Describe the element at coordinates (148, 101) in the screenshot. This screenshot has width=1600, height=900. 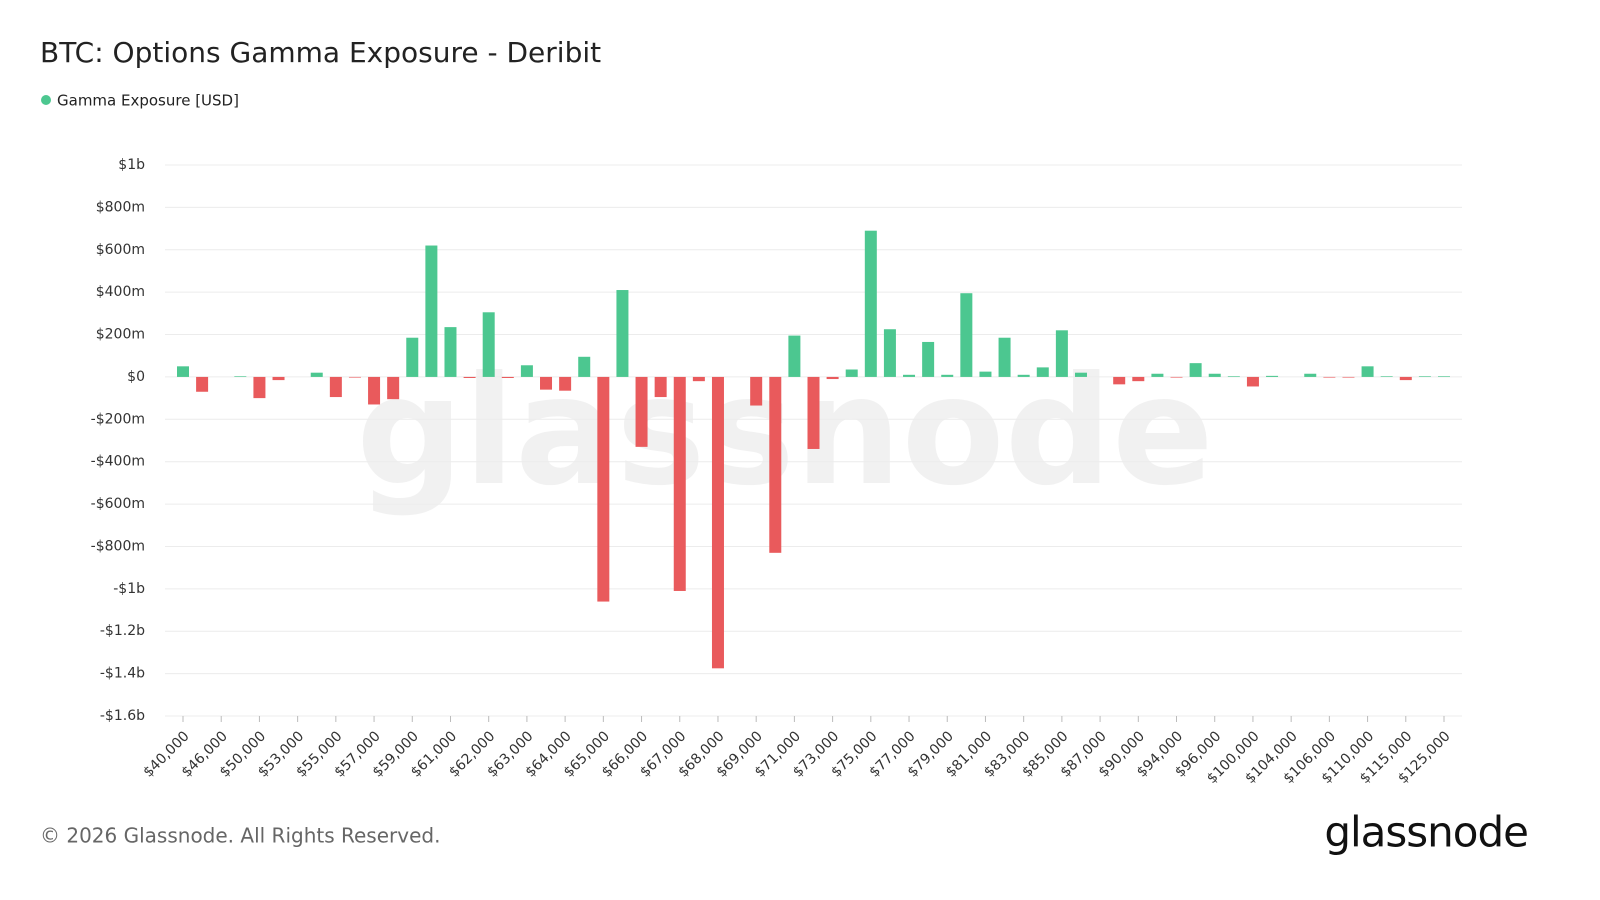
I see `legend-label: Gamma Exposure [USD]` at that location.